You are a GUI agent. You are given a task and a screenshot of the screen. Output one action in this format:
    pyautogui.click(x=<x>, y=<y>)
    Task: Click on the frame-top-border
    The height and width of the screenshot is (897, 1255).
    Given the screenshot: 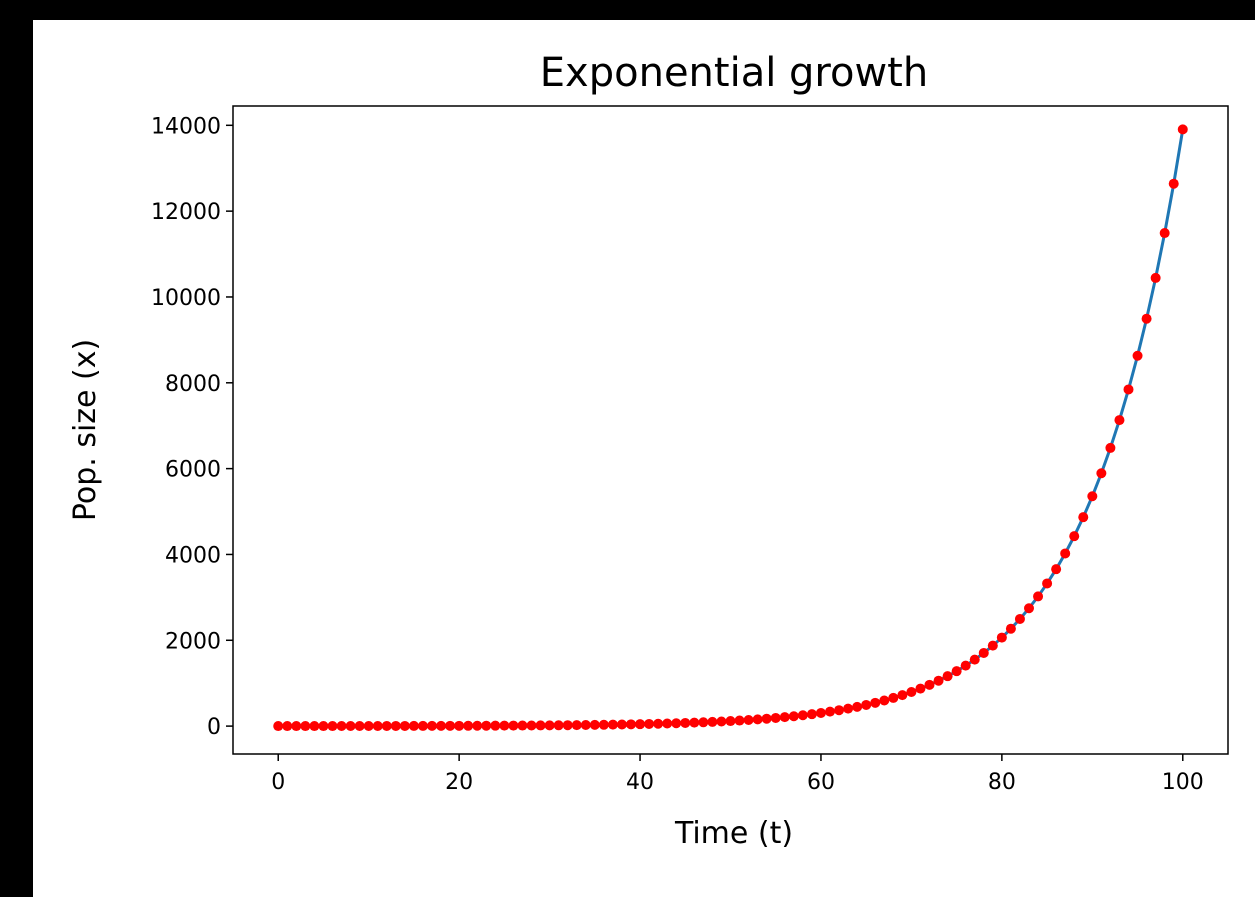 What is the action you would take?
    pyautogui.click(x=627, y=10)
    